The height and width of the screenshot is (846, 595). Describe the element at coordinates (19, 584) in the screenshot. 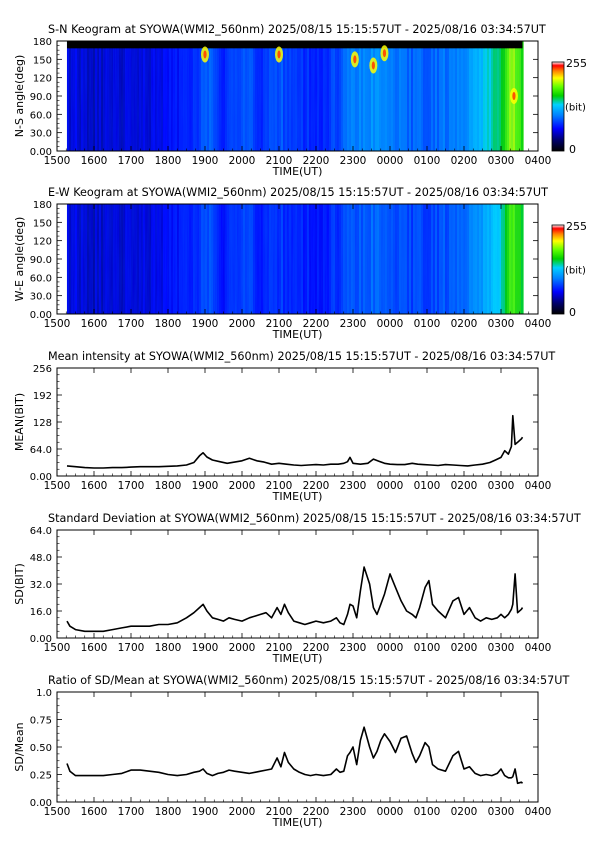

I see `y-axis-label: SD(BIT)` at that location.